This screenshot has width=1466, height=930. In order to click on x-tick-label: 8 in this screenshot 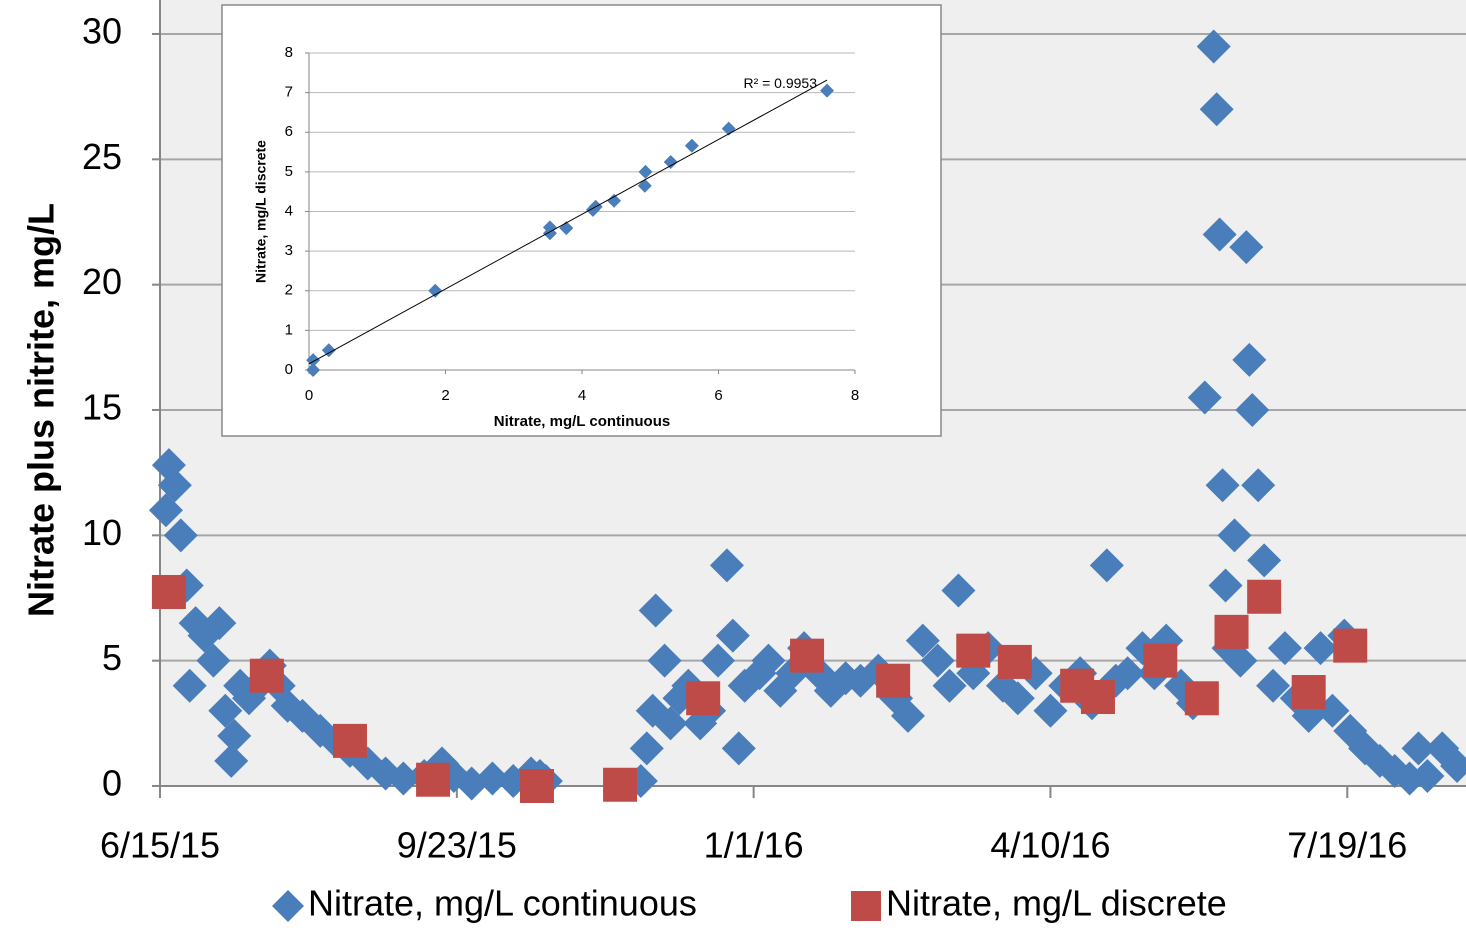, I will do `click(855, 395)`.